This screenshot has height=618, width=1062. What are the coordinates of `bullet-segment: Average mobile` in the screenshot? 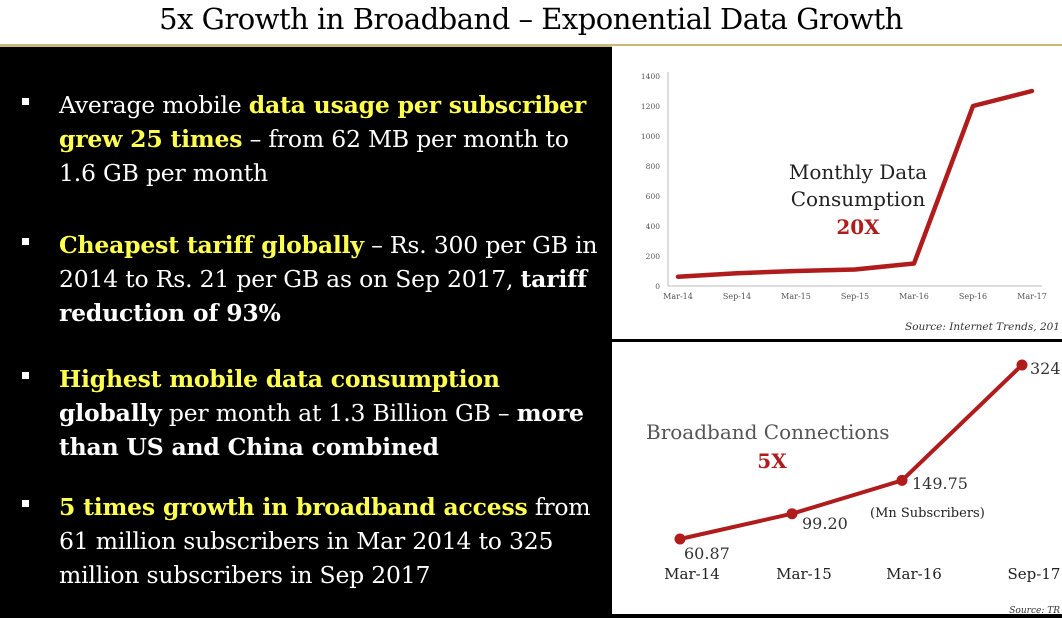 It's located at (154, 105).